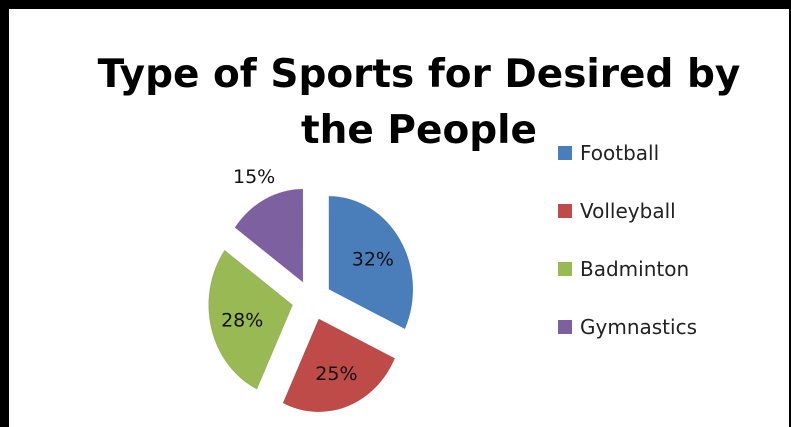 The width and height of the screenshot is (791, 427). Describe the element at coordinates (419, 74) in the screenshot. I see `chart-title-line-1: Type of Sports for Desired by` at that location.